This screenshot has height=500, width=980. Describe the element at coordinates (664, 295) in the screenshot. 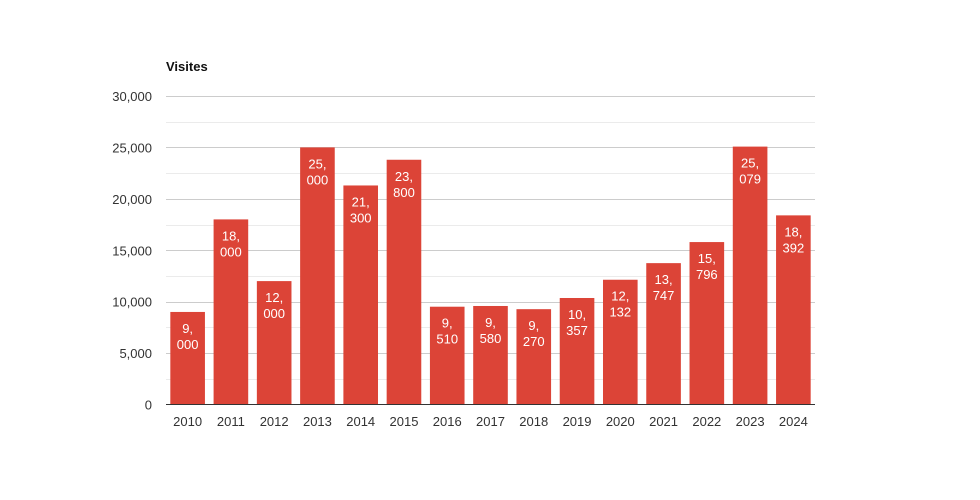

I see `bar-value-label: 747` at that location.